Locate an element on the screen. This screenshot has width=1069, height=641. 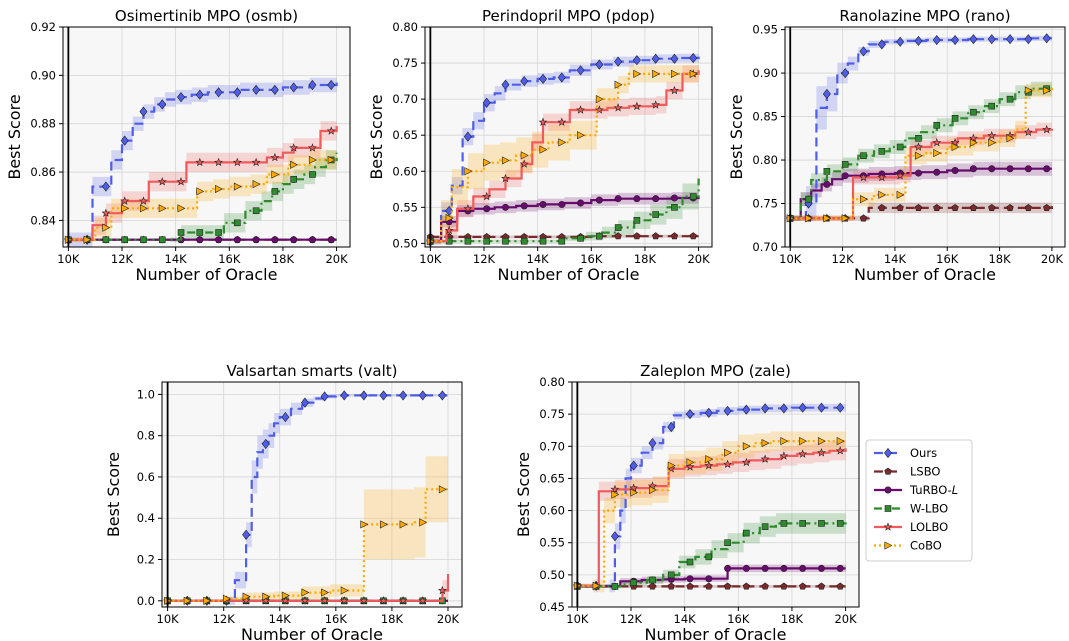
legend-item-lsbo: LSBO is located at coordinates (907, 472).